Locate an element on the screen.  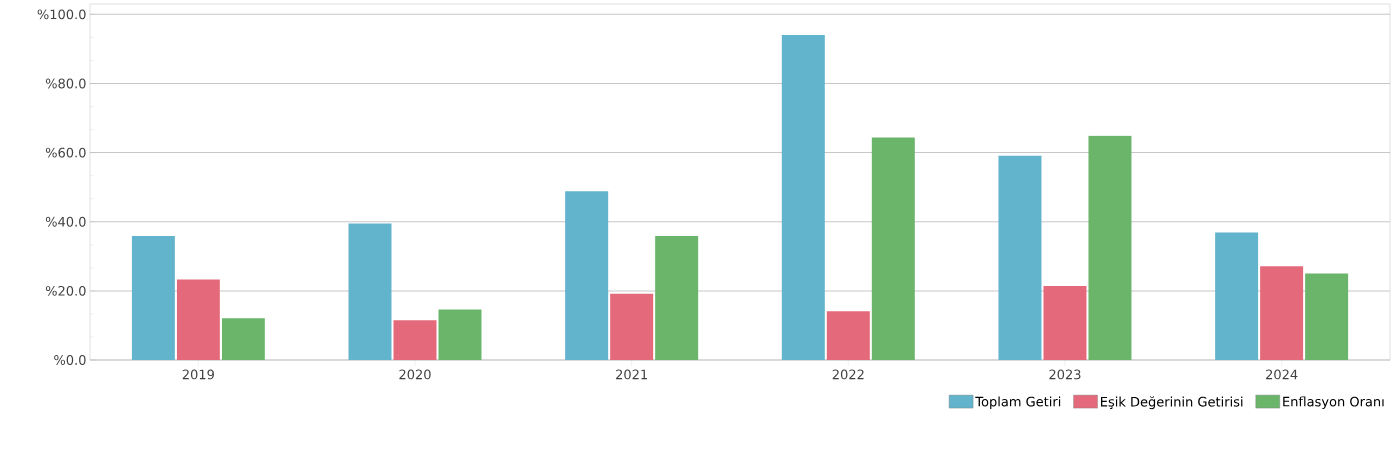
x-tick-label: 2019 is located at coordinates (198, 374).